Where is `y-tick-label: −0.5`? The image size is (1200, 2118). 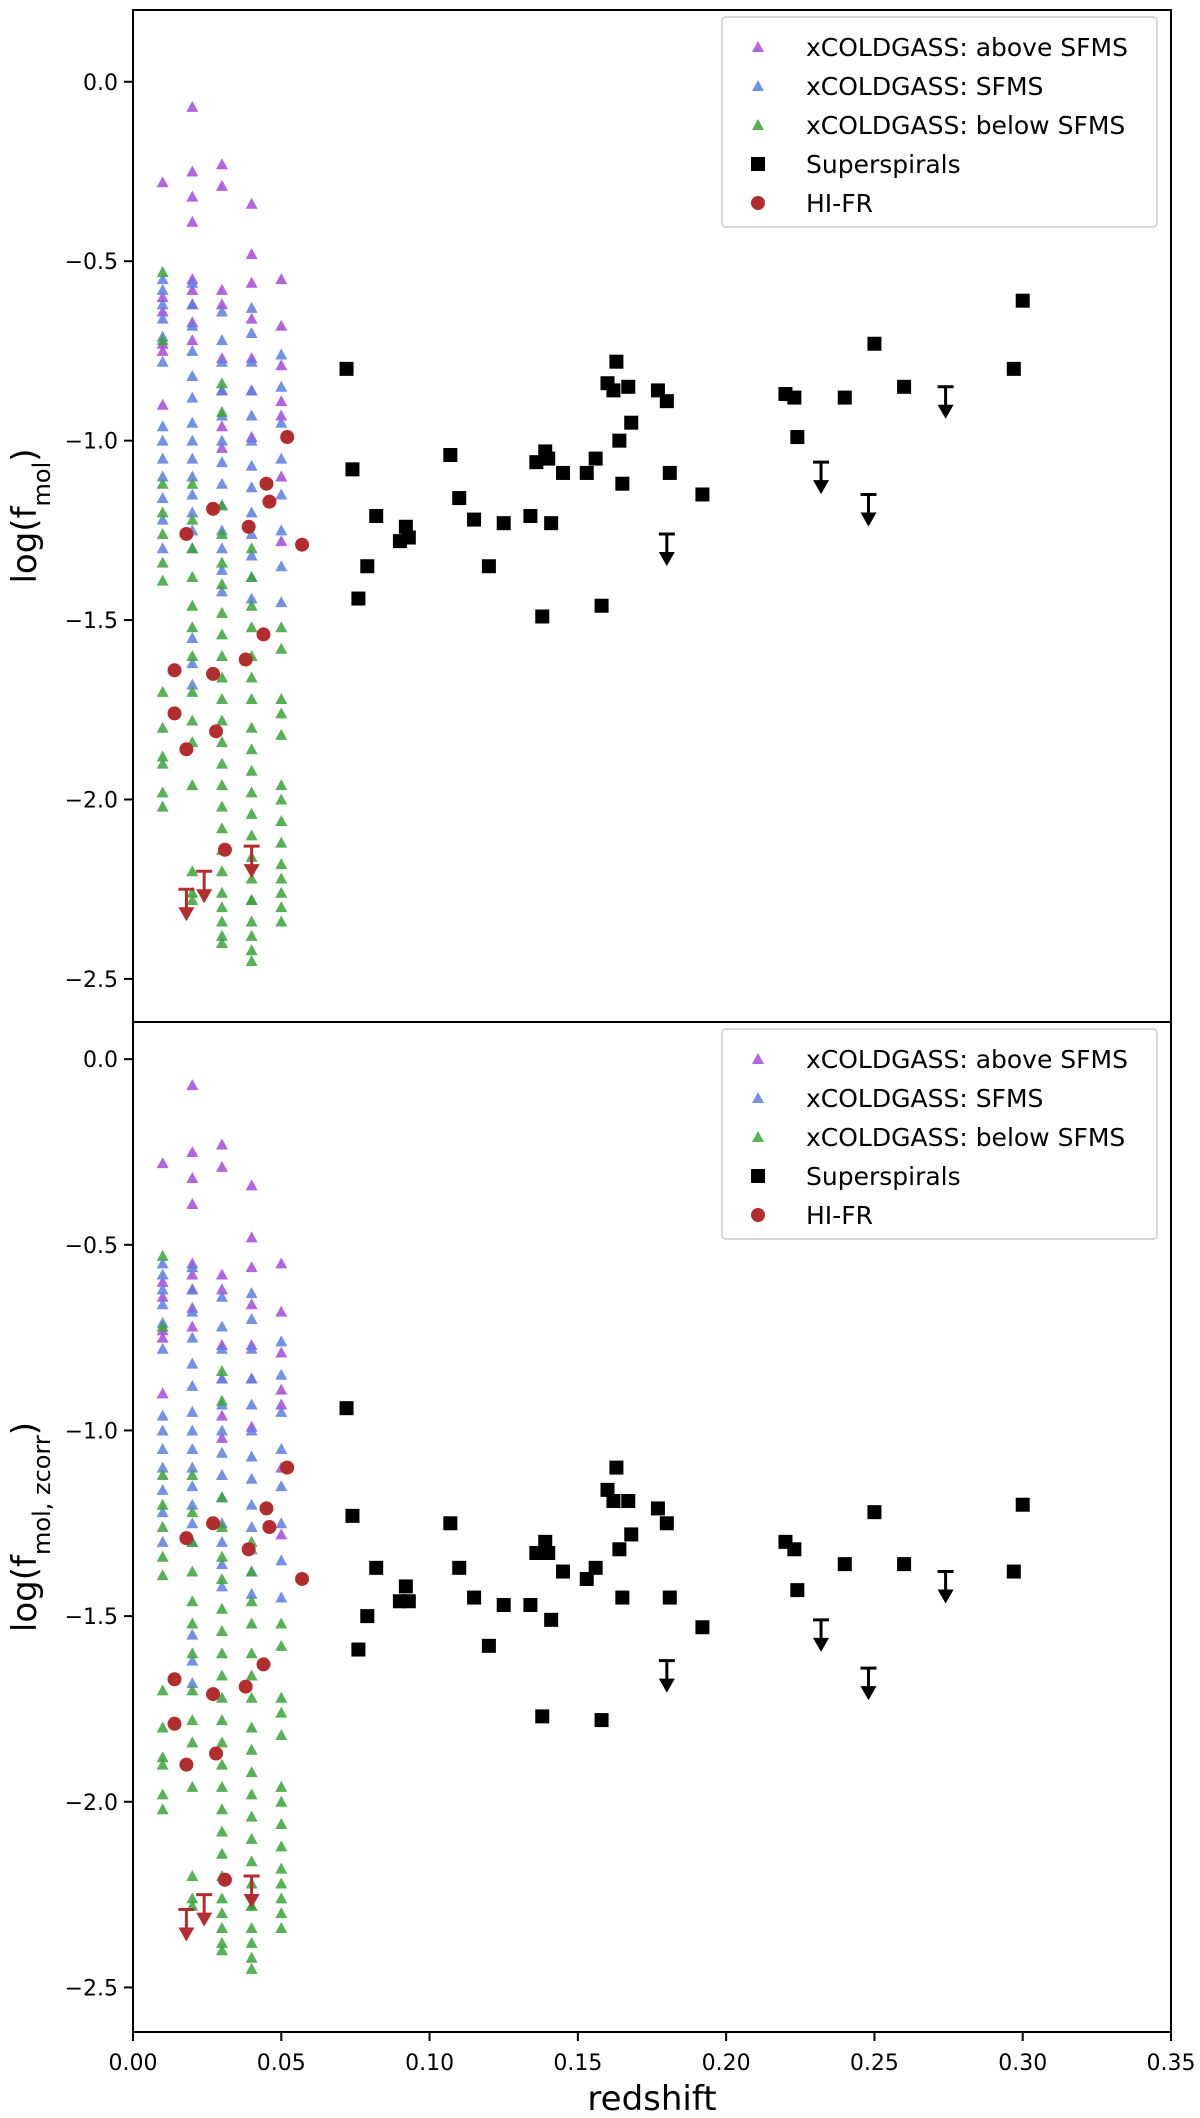
y-tick-label: −0.5 is located at coordinates (91, 262).